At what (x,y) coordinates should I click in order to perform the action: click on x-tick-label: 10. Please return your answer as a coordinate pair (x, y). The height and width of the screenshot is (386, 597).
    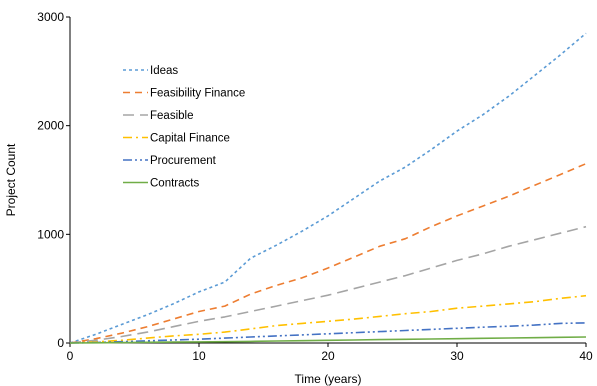
    Looking at the image, I should click on (199, 356).